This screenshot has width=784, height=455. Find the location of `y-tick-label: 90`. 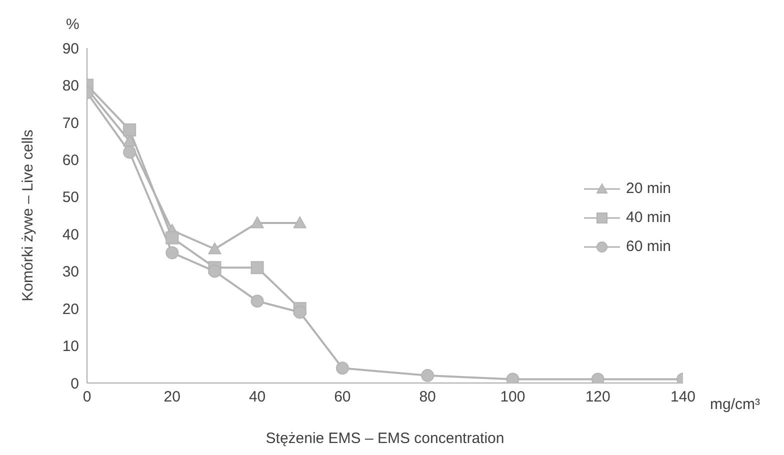

y-tick-label: 90 is located at coordinates (70, 49).